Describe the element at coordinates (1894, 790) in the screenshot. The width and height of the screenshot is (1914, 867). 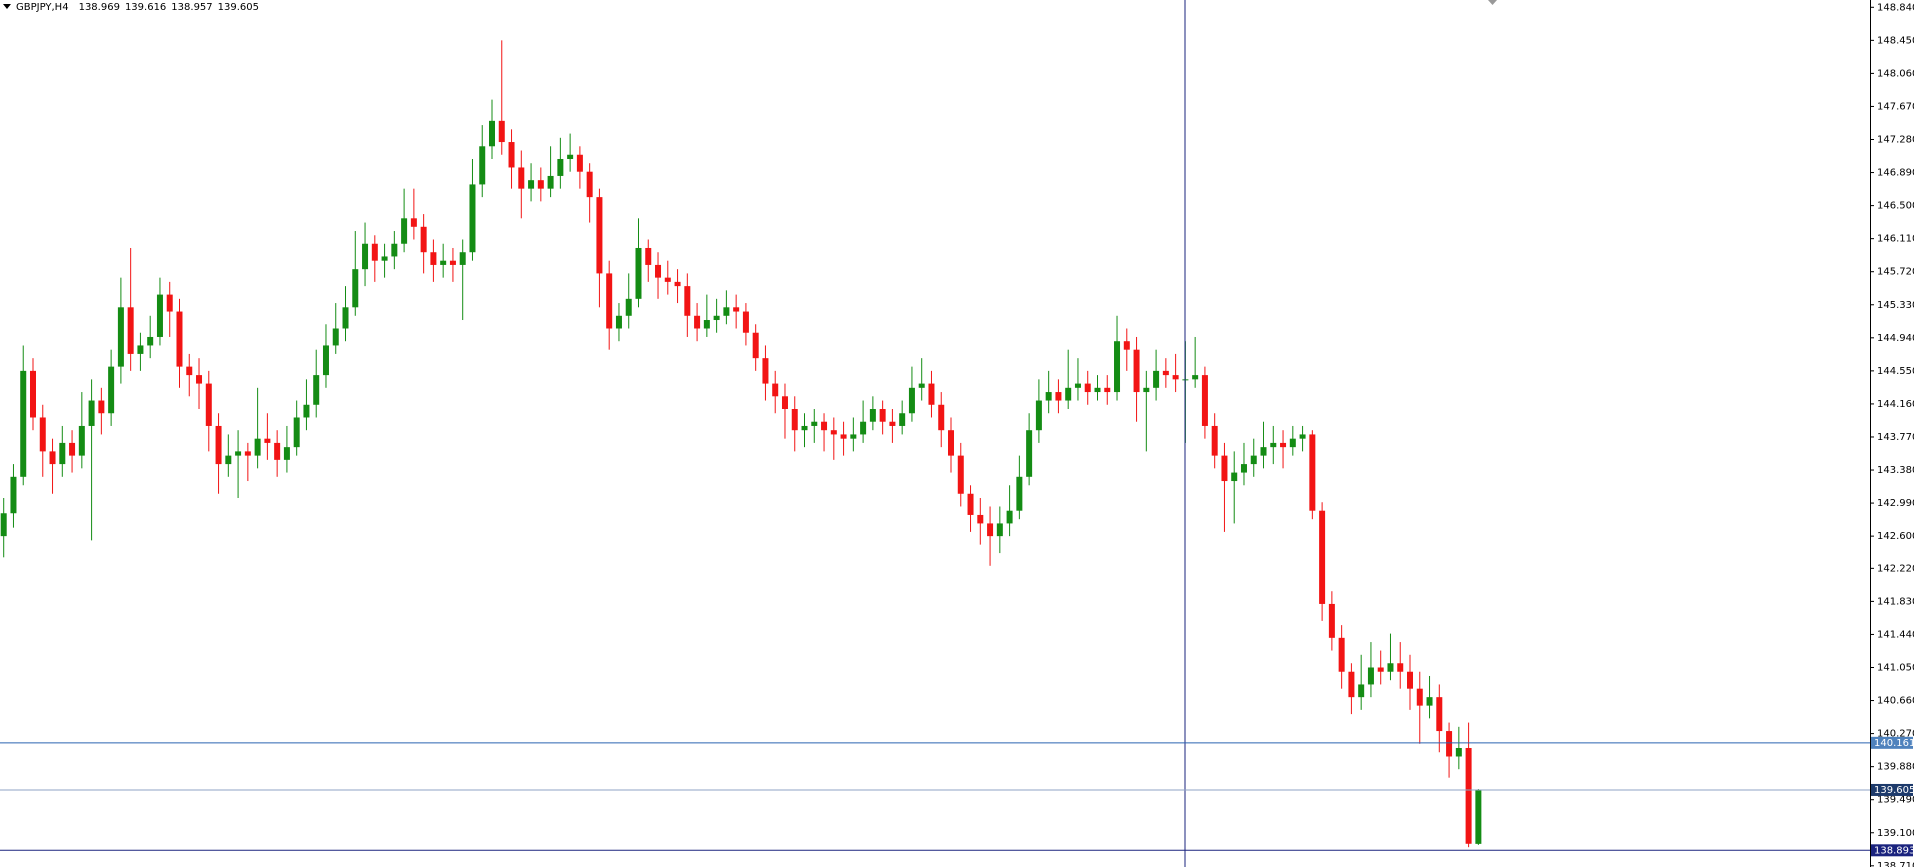
I see `price-level-label: 139.605` at that location.